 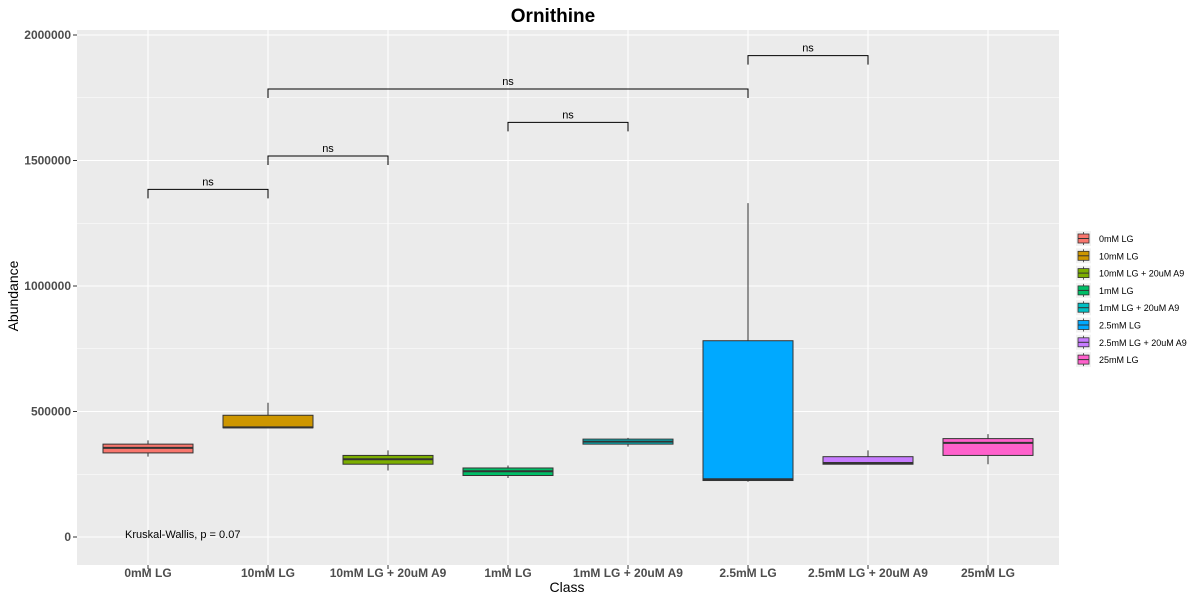 I want to click on legend-label: 2.5mM LG, so click(x=1120, y=326).